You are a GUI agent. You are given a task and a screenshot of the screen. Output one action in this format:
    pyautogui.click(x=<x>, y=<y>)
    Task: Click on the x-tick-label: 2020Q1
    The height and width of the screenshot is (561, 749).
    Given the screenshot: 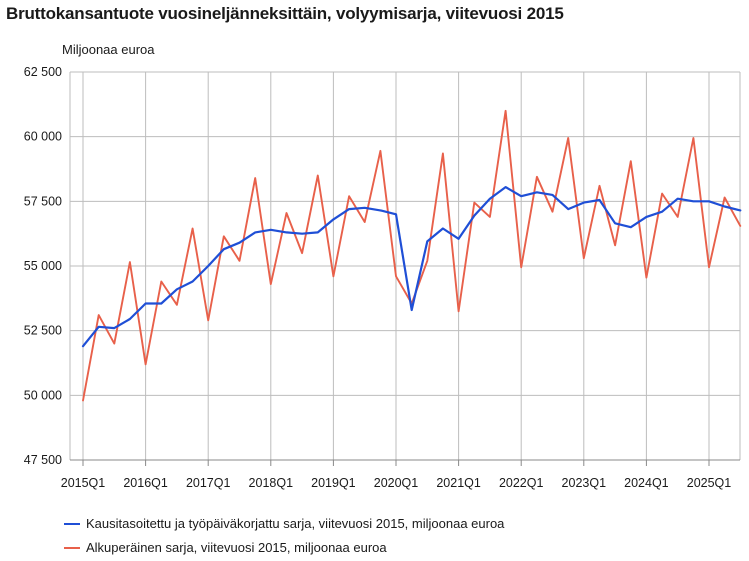 What is the action you would take?
    pyautogui.click(x=396, y=483)
    